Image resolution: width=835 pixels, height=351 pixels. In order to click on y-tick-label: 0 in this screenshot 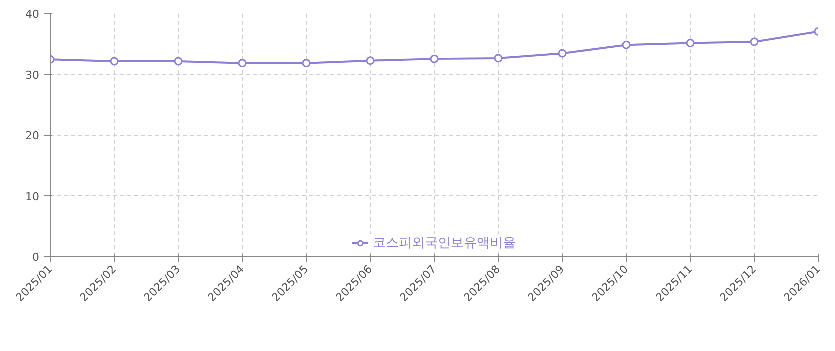, I will do `click(36, 257)`.